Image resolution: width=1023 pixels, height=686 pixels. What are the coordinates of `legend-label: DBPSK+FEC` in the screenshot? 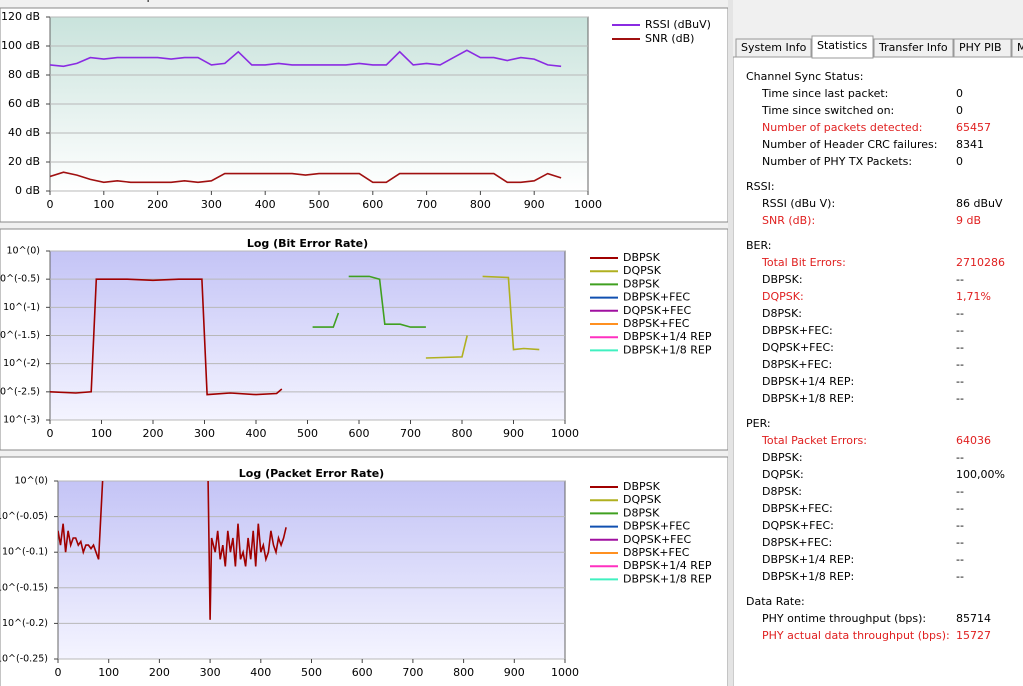 It's located at (656, 526).